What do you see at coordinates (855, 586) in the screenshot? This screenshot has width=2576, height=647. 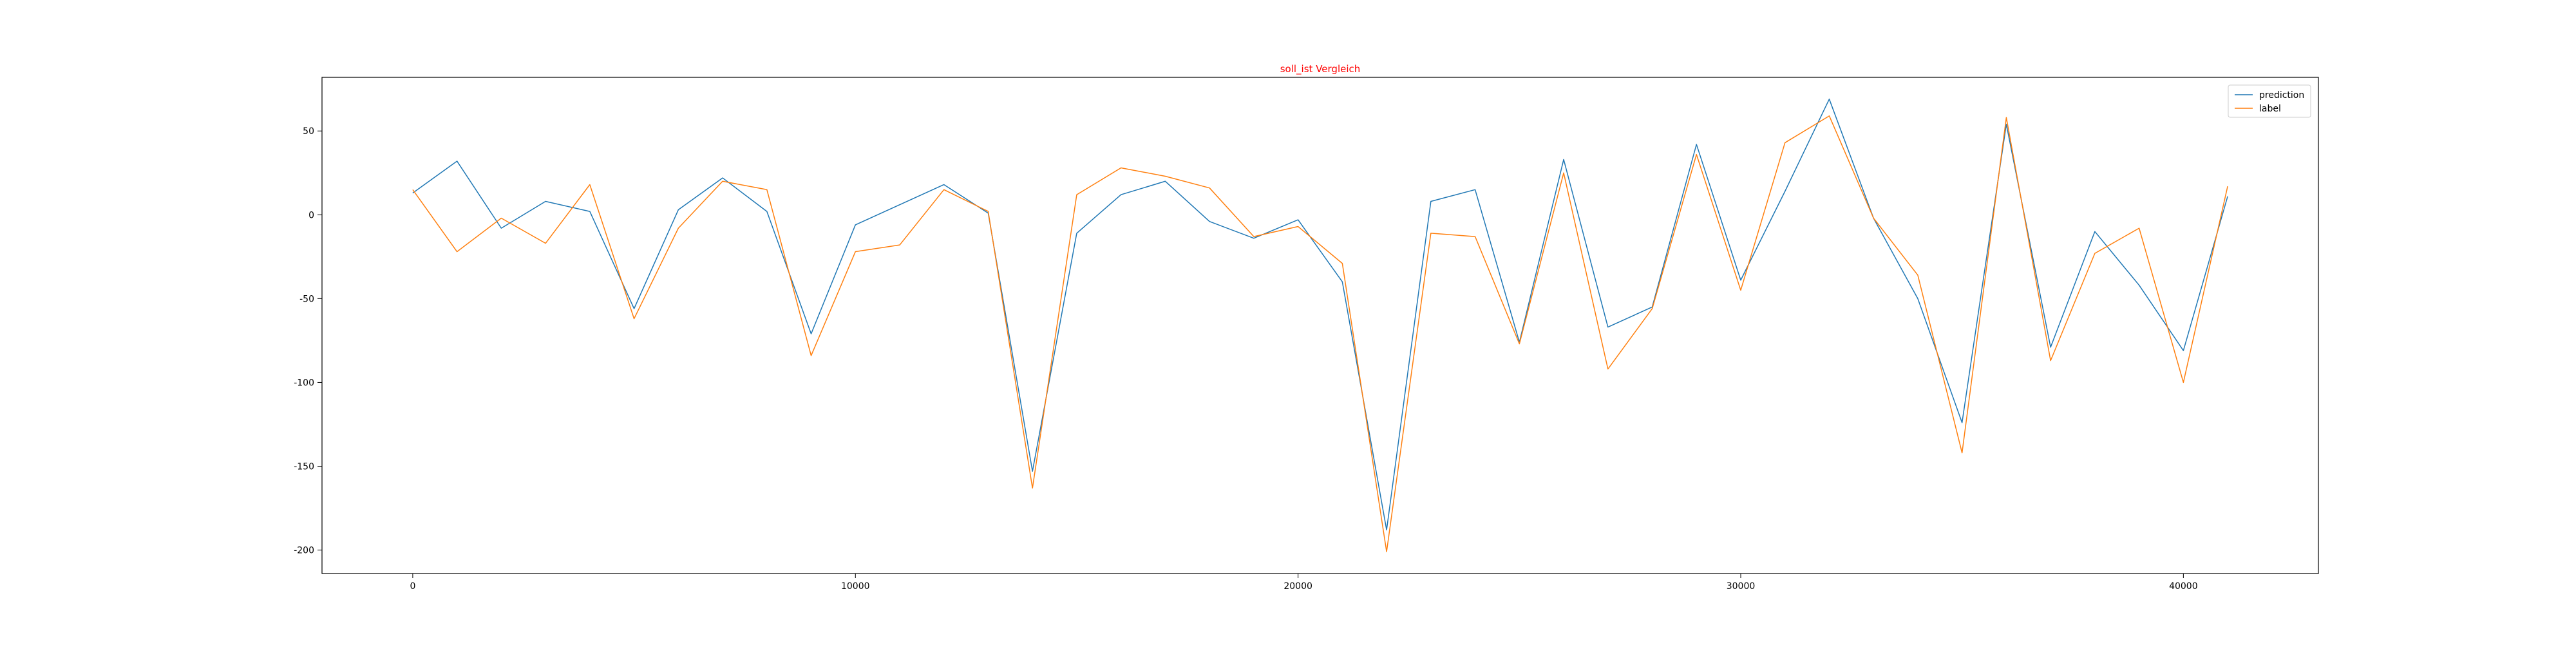 I see `x-tick-label: 10000` at bounding box center [855, 586].